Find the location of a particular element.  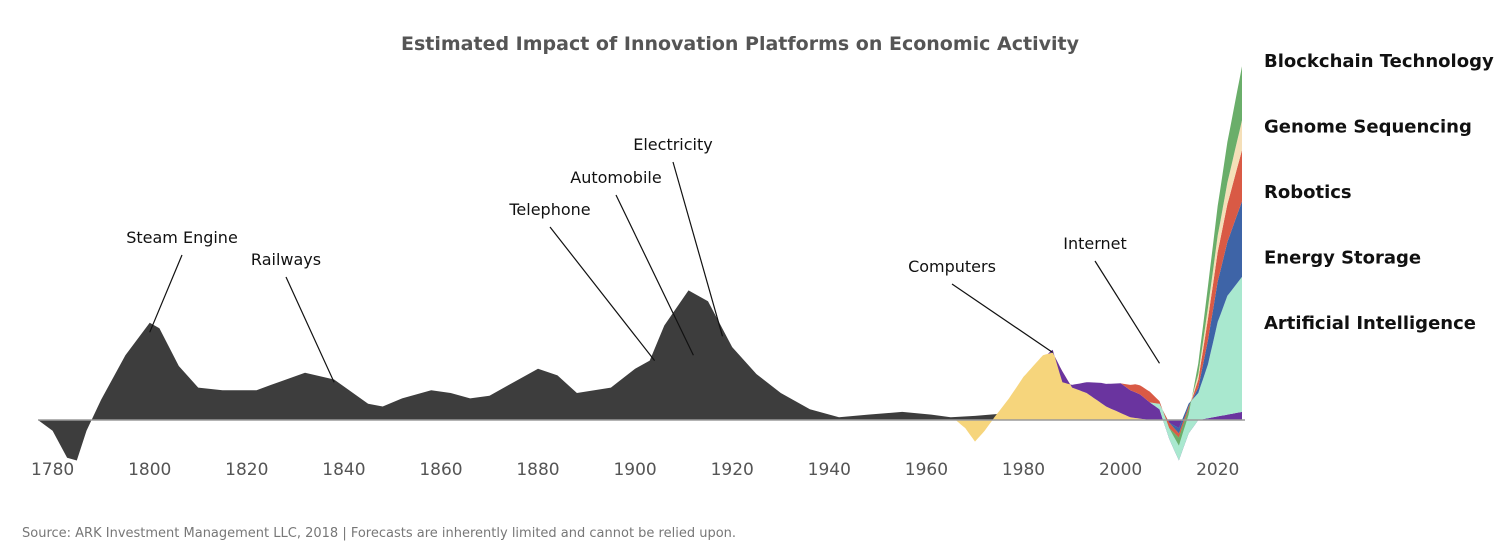

annotation-steam-engine: Steam Engine is located at coordinates (182, 237).